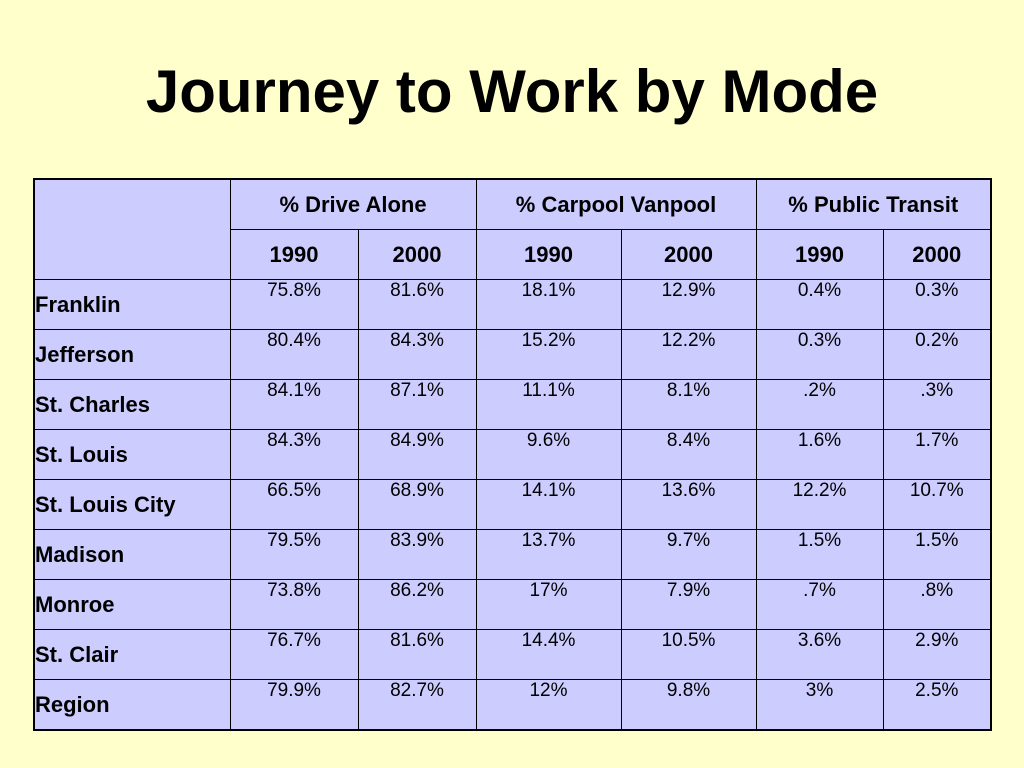 The width and height of the screenshot is (1024, 768). I want to click on row-label: Monroe, so click(132, 604).